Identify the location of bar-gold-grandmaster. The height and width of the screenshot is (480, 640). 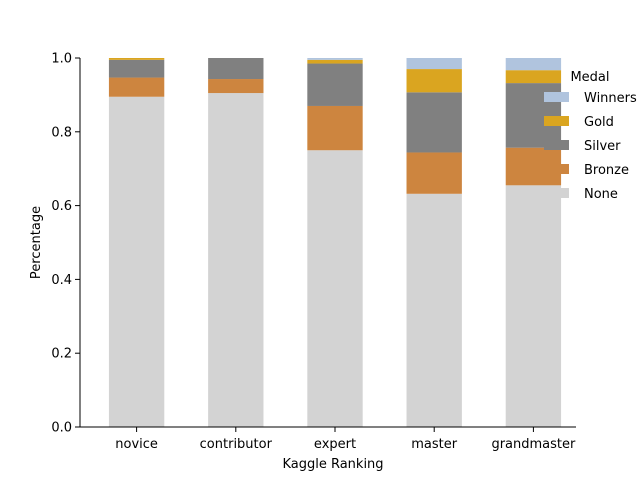
(533, 77).